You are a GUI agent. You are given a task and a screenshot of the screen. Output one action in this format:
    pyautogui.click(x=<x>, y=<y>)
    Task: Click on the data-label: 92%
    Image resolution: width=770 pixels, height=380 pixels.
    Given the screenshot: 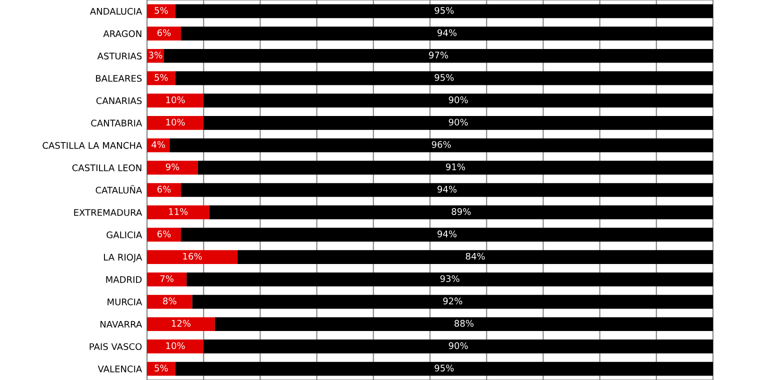 What is the action you would take?
    pyautogui.click(x=452, y=301)
    